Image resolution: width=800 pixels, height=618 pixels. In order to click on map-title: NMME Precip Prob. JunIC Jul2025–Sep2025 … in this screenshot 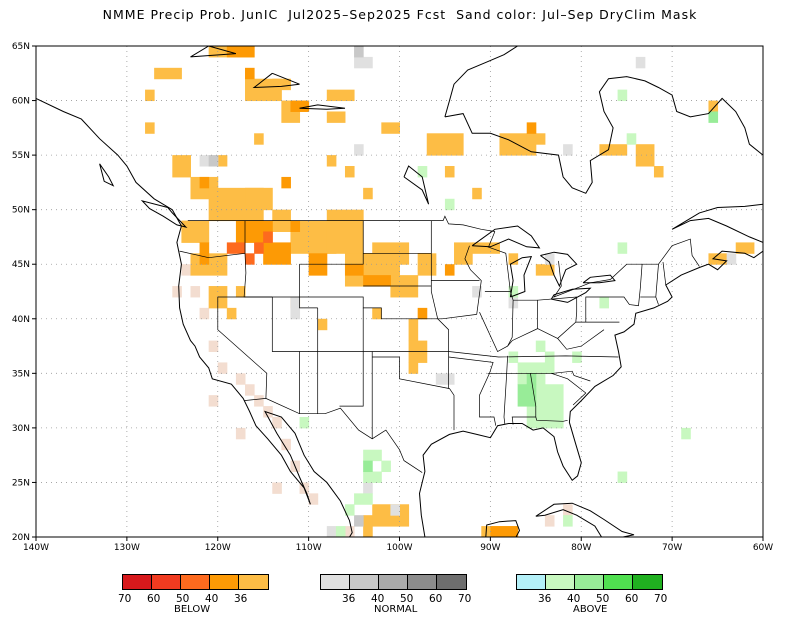, I will do `click(400, 14)`.